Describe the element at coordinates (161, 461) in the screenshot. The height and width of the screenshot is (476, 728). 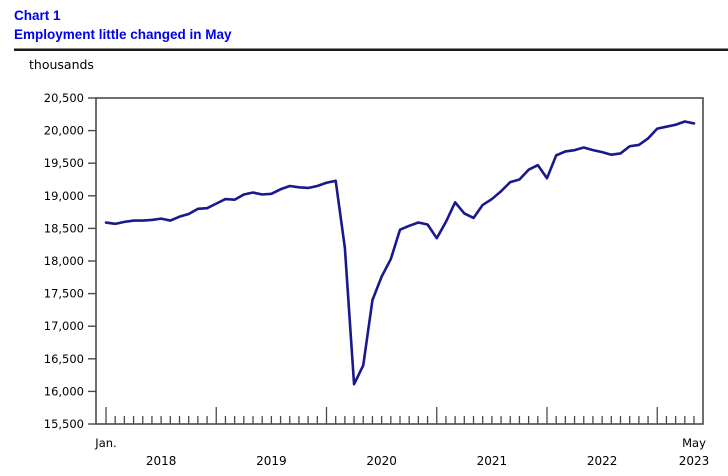
I see `x-year-label: 2018` at that location.